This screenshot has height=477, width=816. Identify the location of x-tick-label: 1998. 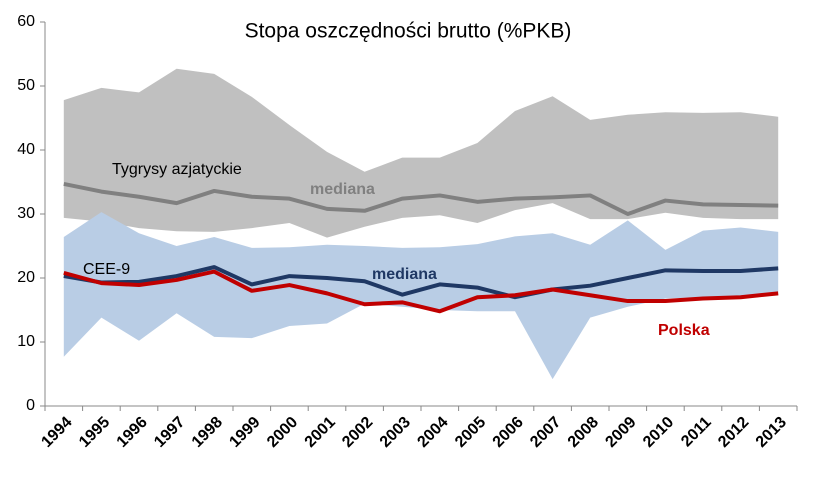
(207, 432).